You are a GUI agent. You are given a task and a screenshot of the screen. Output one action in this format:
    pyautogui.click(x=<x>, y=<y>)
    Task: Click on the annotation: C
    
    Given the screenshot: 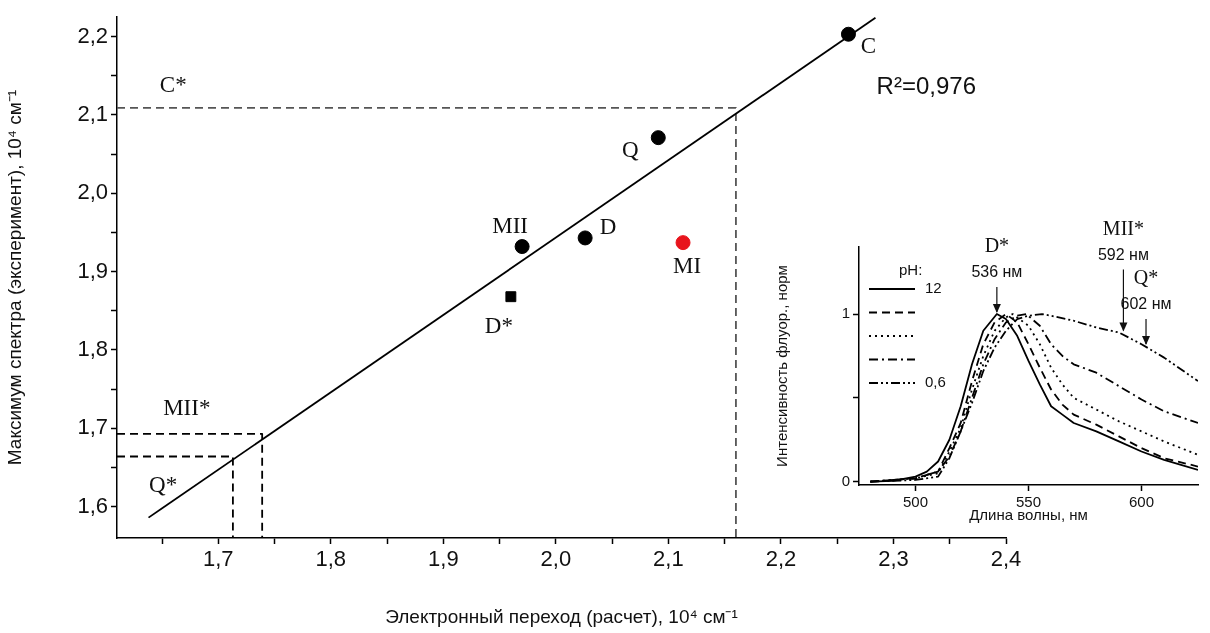 What is the action you would take?
    pyautogui.click(x=868, y=46)
    